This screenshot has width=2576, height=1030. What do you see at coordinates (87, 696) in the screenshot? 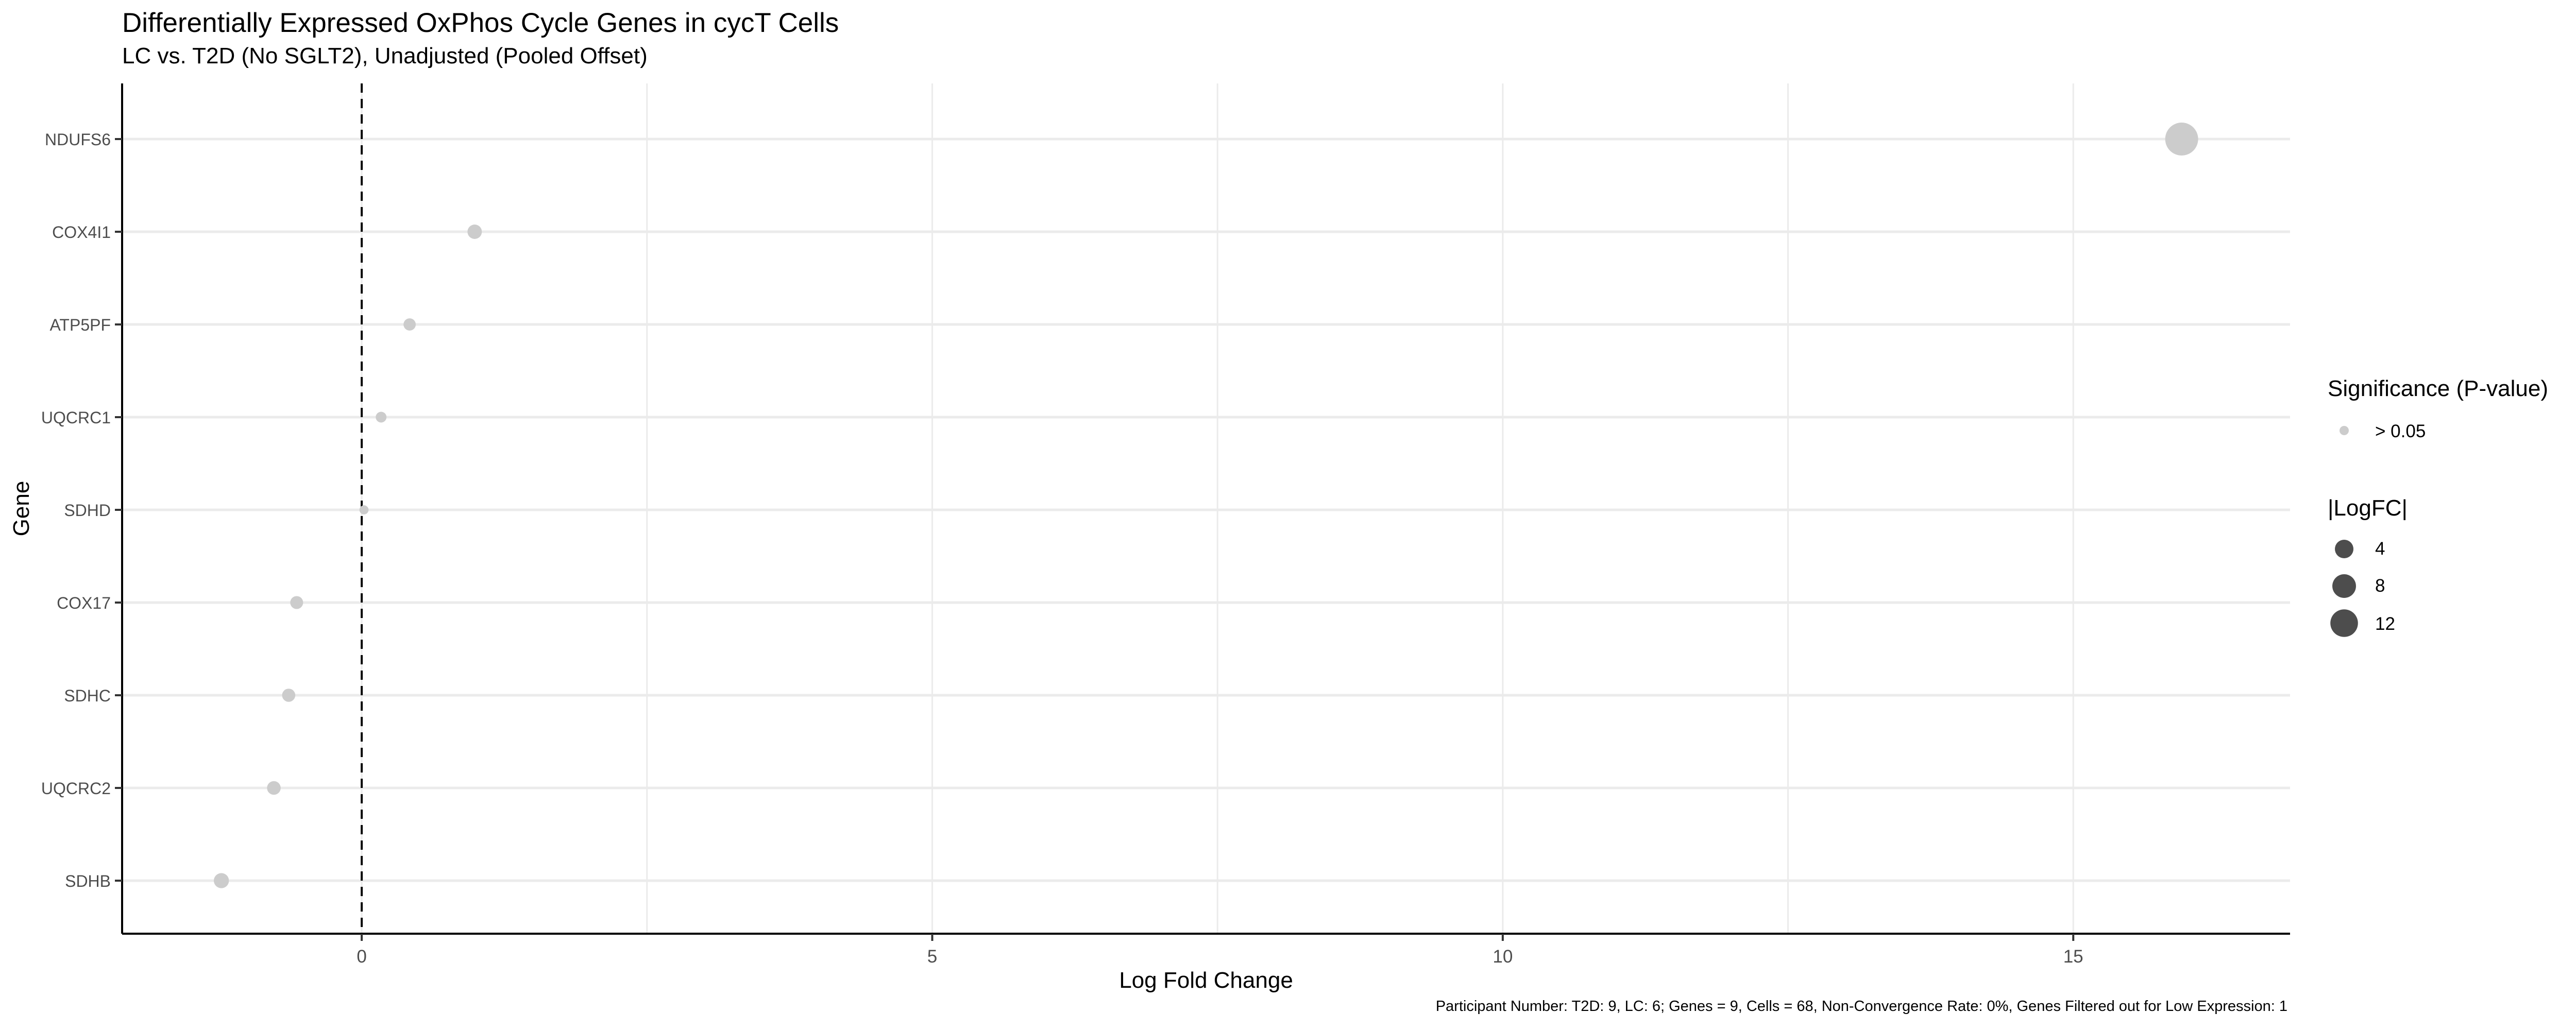
I see `y-tick-label: SDHC` at bounding box center [87, 696].